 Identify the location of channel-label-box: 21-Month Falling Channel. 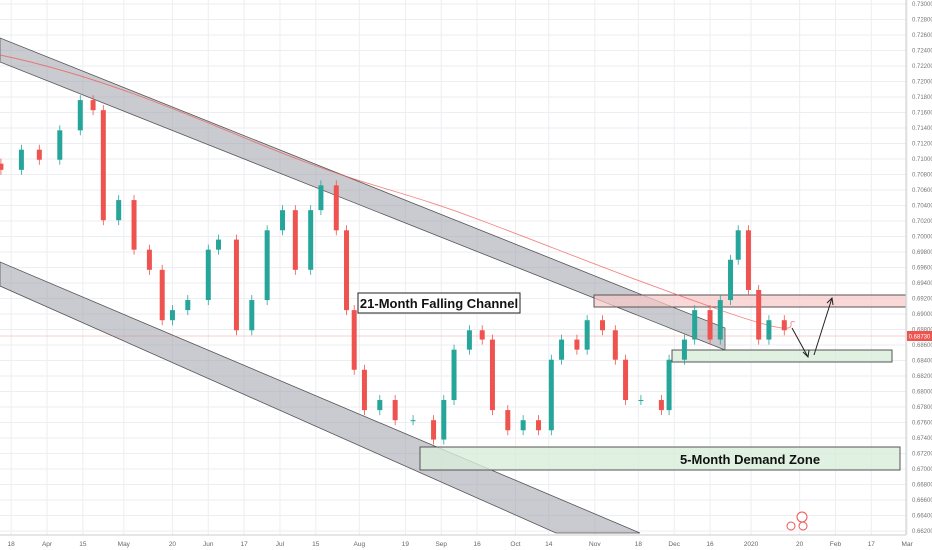
(439, 303).